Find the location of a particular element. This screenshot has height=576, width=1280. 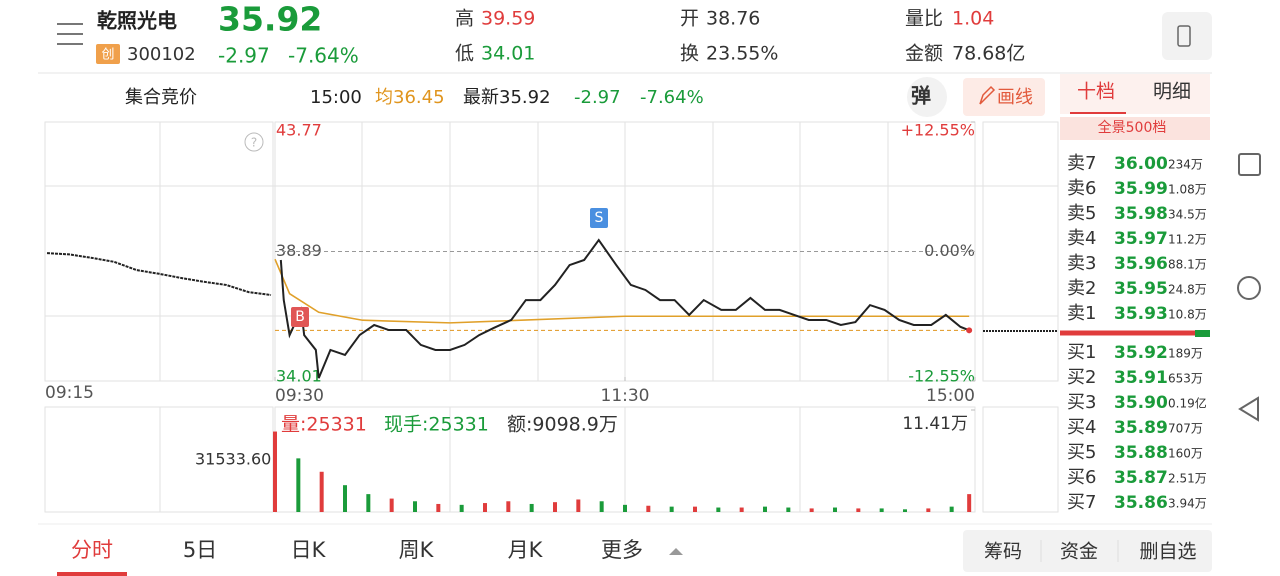

phone-button is located at coordinates (1187, 36).